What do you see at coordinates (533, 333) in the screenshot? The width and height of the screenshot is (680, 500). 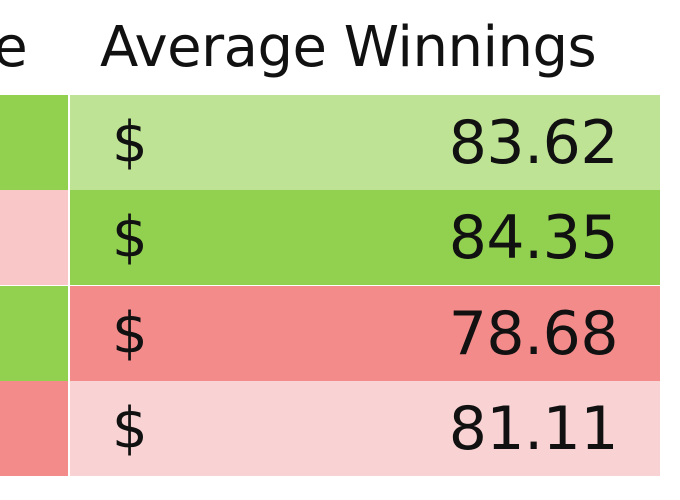 I see `average-winnings-value: 78.68` at bounding box center [533, 333].